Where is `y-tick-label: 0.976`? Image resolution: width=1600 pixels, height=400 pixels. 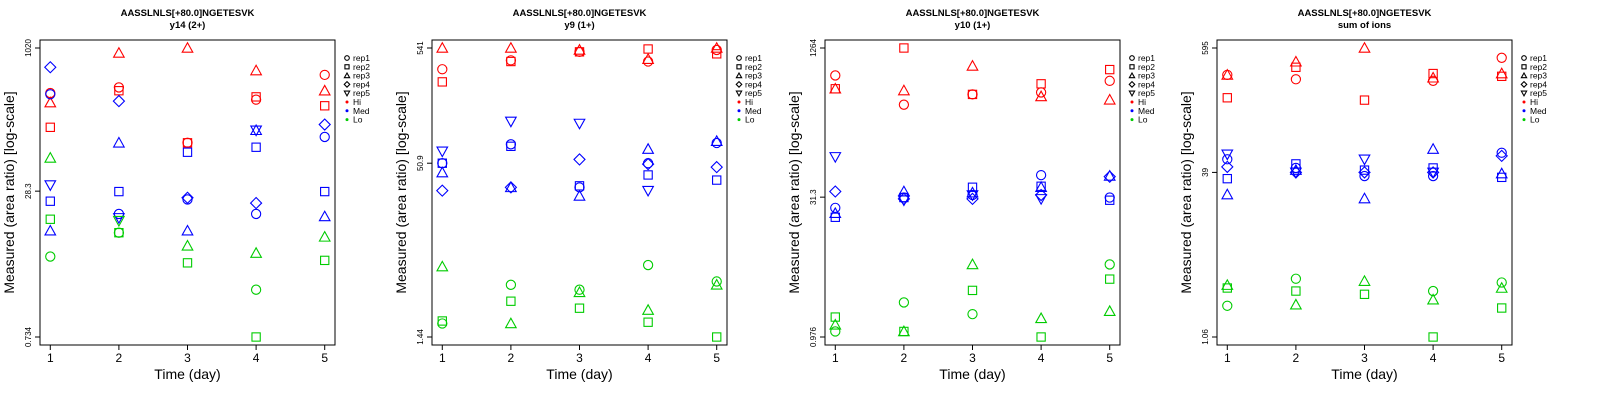 y-tick-label: 0.976 is located at coordinates (813, 336).